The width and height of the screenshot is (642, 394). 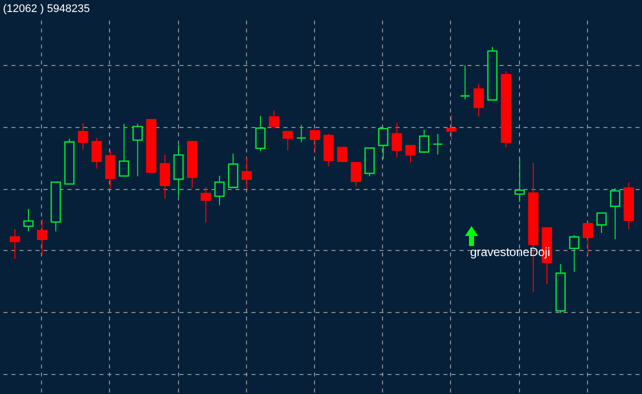 I want to click on chart-title: (12062 ) 5948235, so click(x=46, y=9).